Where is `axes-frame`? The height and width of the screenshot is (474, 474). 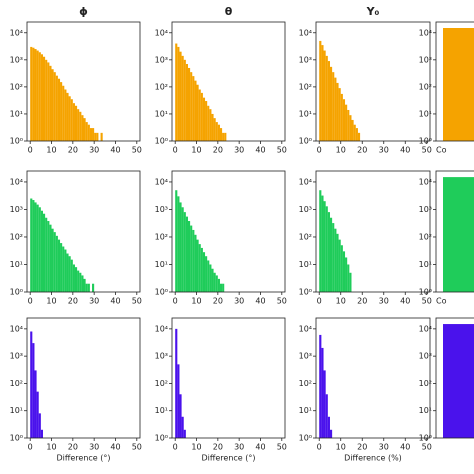 axes-frame is located at coordinates (373, 378).